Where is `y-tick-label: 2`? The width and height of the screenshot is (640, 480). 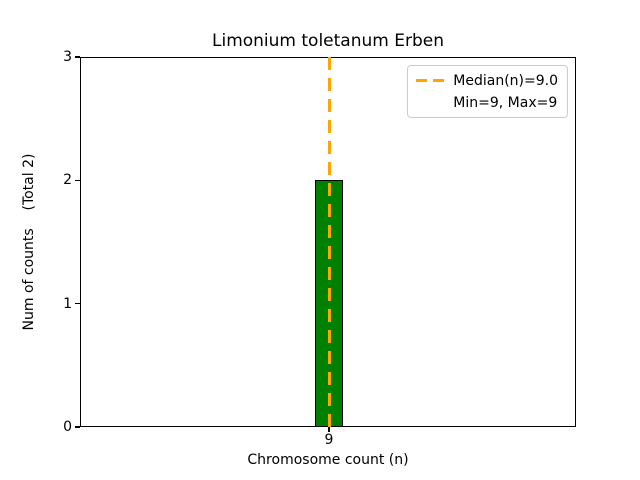 y-tick-label: 2 is located at coordinates (67, 180).